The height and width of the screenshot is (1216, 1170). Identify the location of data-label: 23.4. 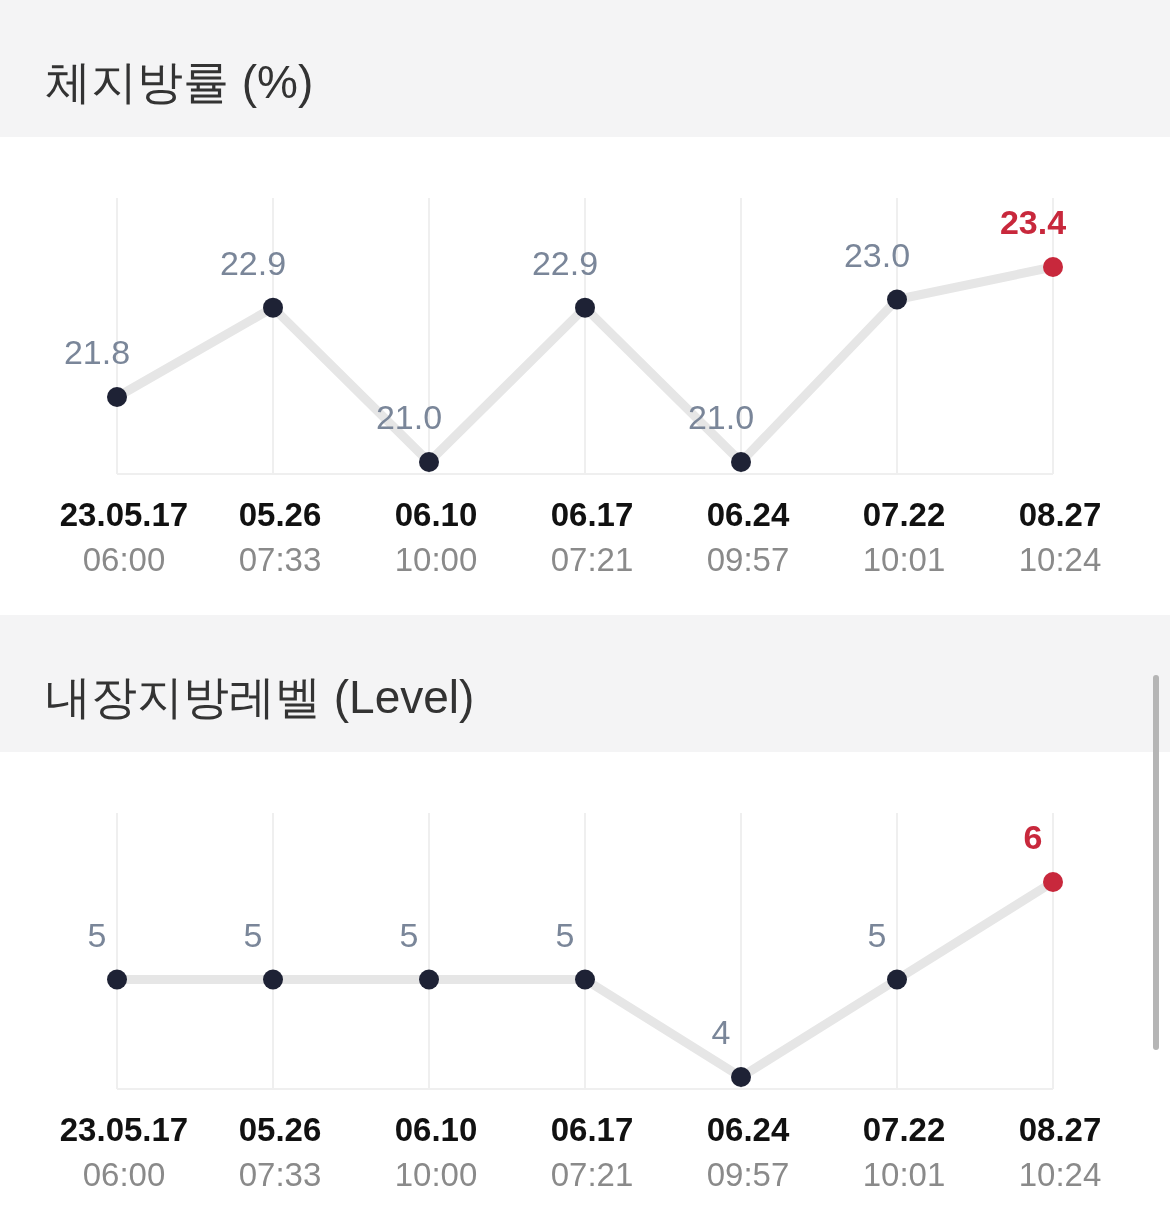
(1033, 222).